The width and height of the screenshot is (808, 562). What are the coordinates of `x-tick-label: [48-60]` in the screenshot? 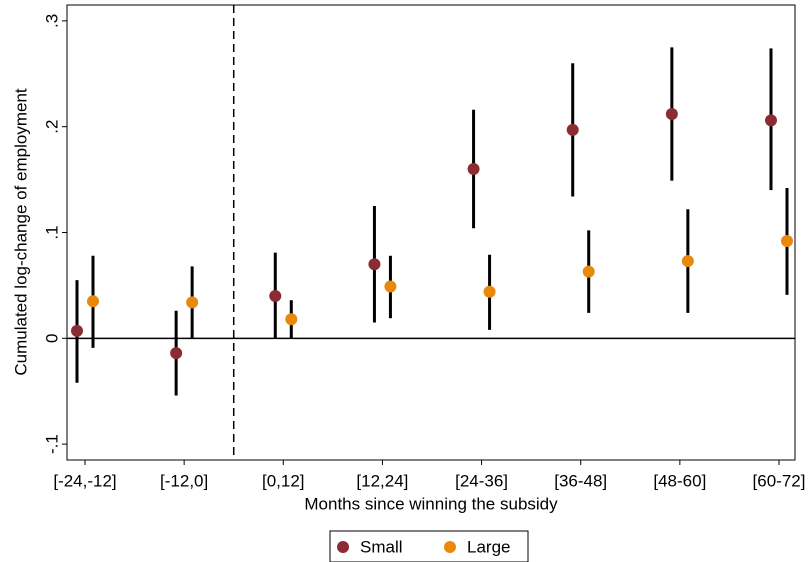 It's located at (679, 480).